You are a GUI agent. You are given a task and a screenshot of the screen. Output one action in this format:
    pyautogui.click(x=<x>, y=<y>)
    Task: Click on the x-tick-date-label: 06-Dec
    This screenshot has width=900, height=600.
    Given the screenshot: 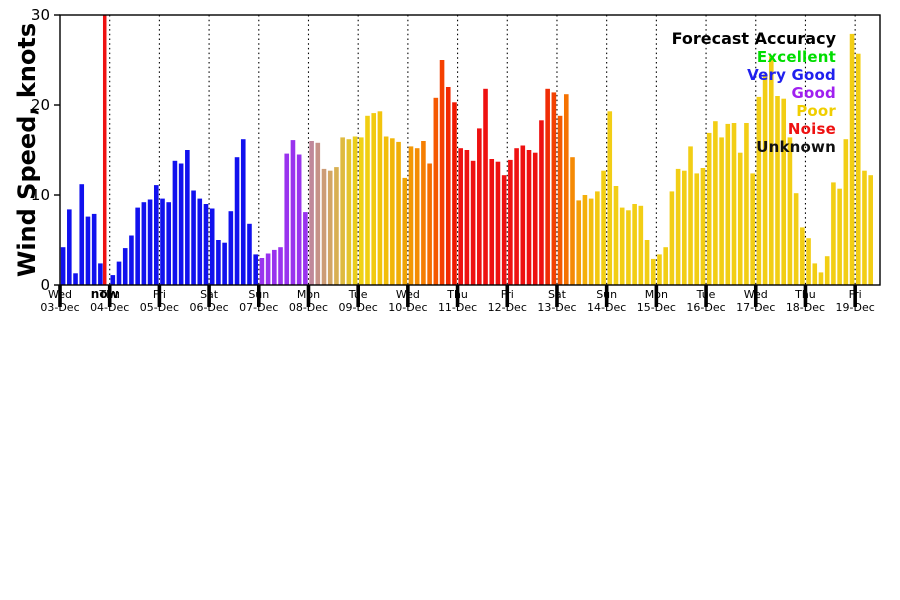 What is the action you would take?
    pyautogui.click(x=208, y=307)
    